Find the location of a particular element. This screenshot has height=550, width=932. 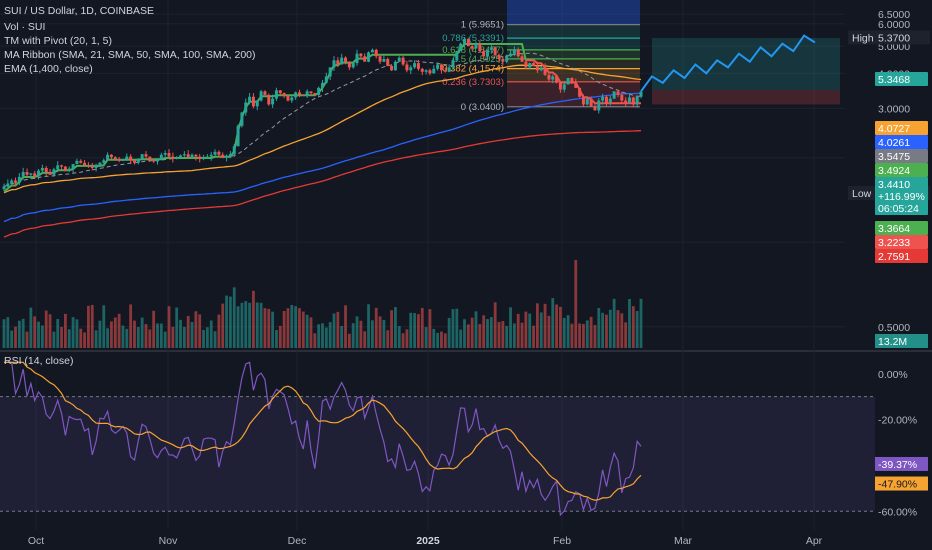

indicator-volume: Vol · SUI is located at coordinates (25, 27).